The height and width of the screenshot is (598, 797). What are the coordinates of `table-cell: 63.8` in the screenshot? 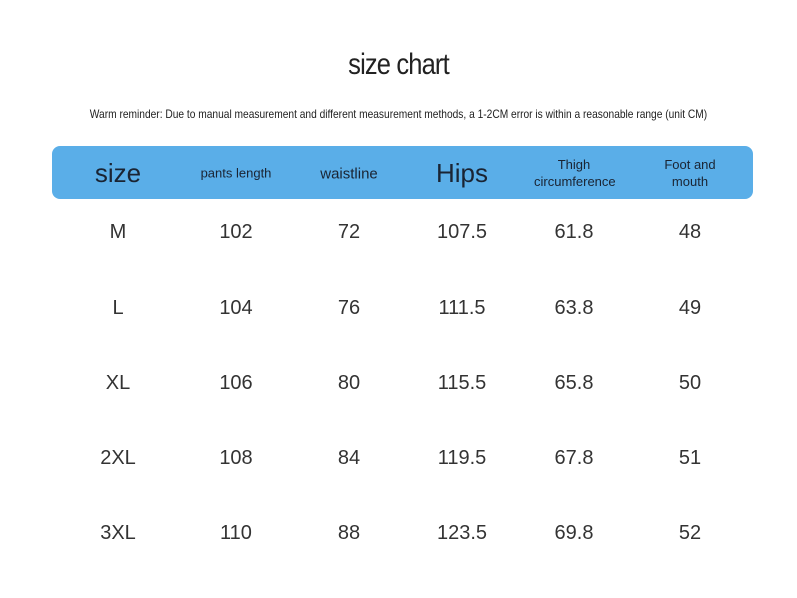 It's located at (574, 308).